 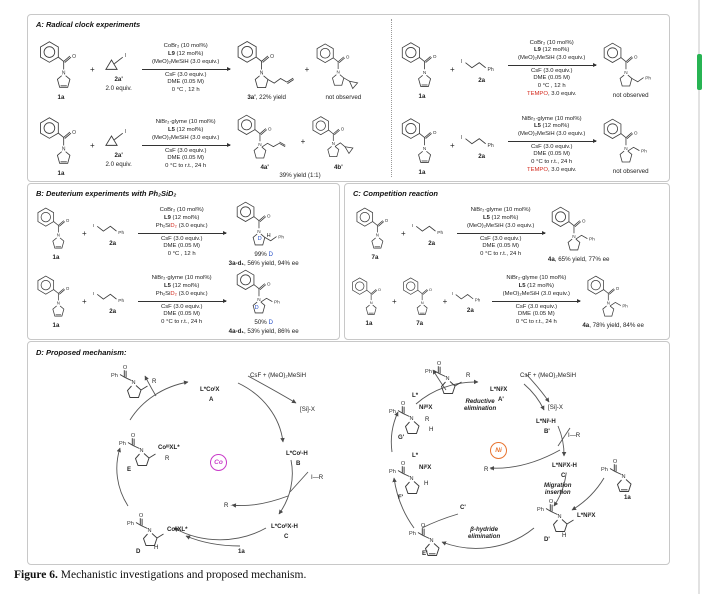 What do you see at coordinates (420, 324) in the screenshot?
I see `molecule-label: 7a` at bounding box center [420, 324].